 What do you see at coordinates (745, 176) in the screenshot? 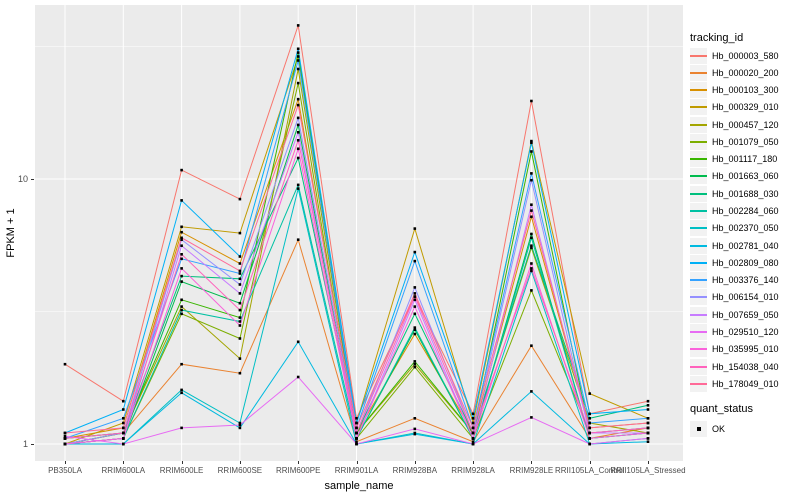
I see `legend-item-label: Hb_001663_060` at bounding box center [745, 176].